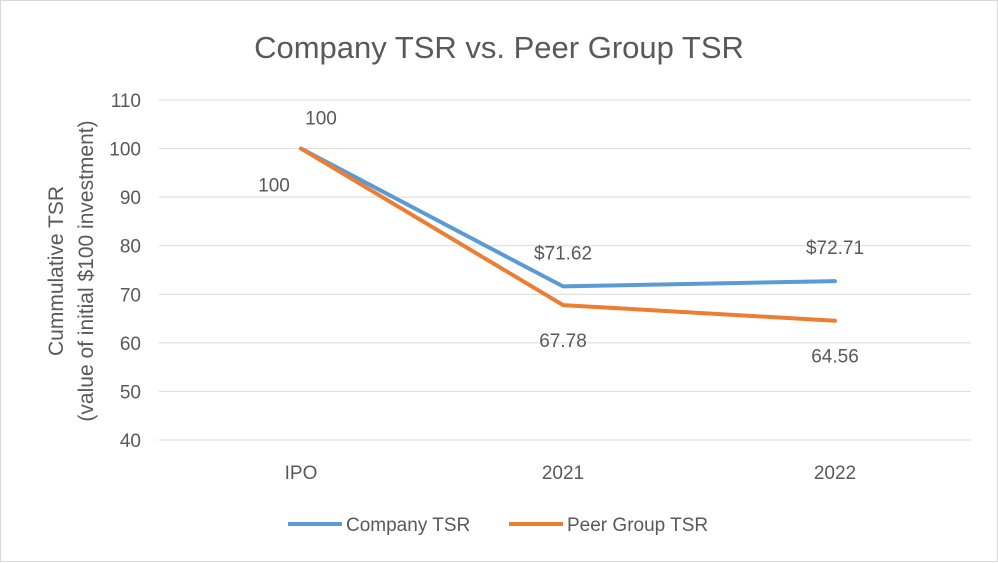  Describe the element at coordinates (125, 150) in the screenshot. I see `y-tick-label-100: 100` at that location.